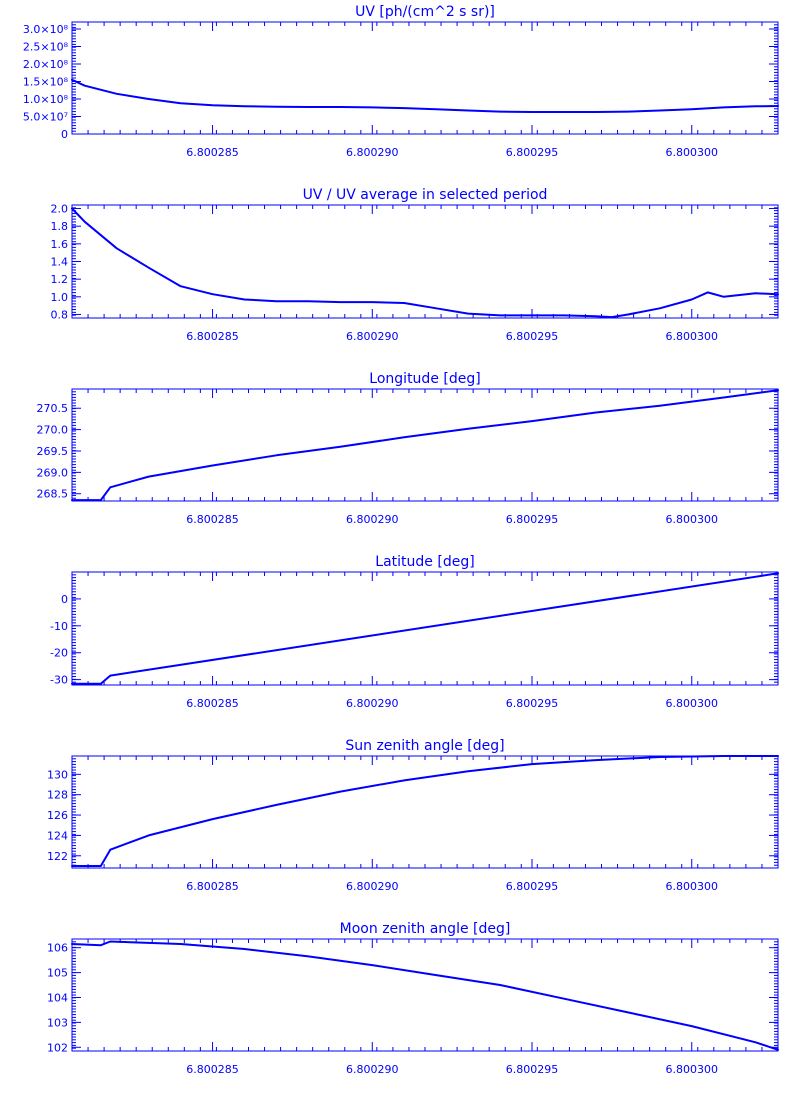  I want to click on y-tick-label: 103, so click(57, 1022).